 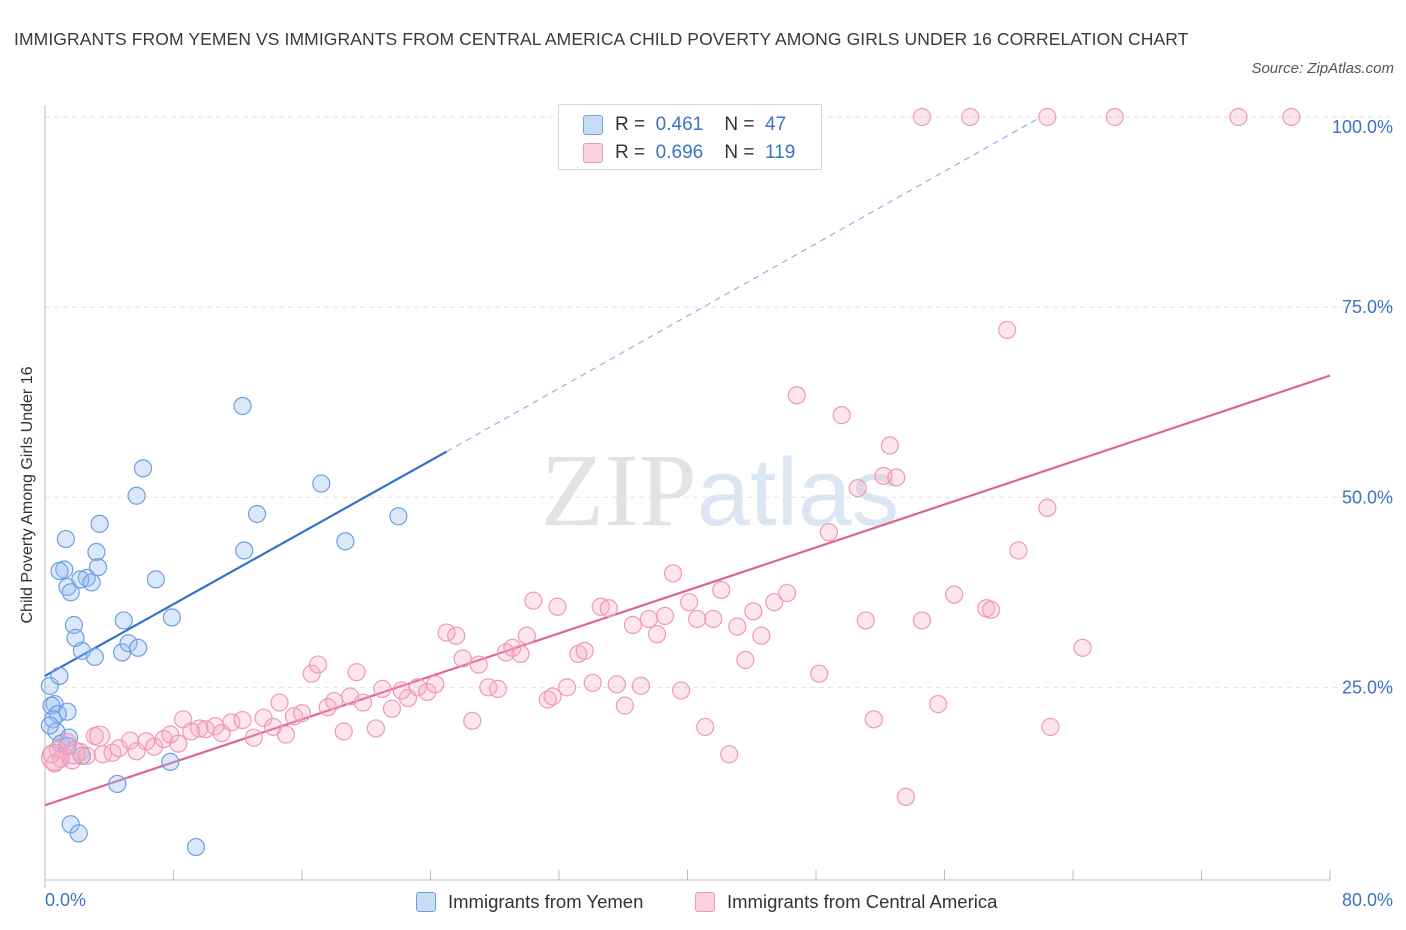 I want to click on y-tick-label: 50.0%, so click(x=1367, y=497).